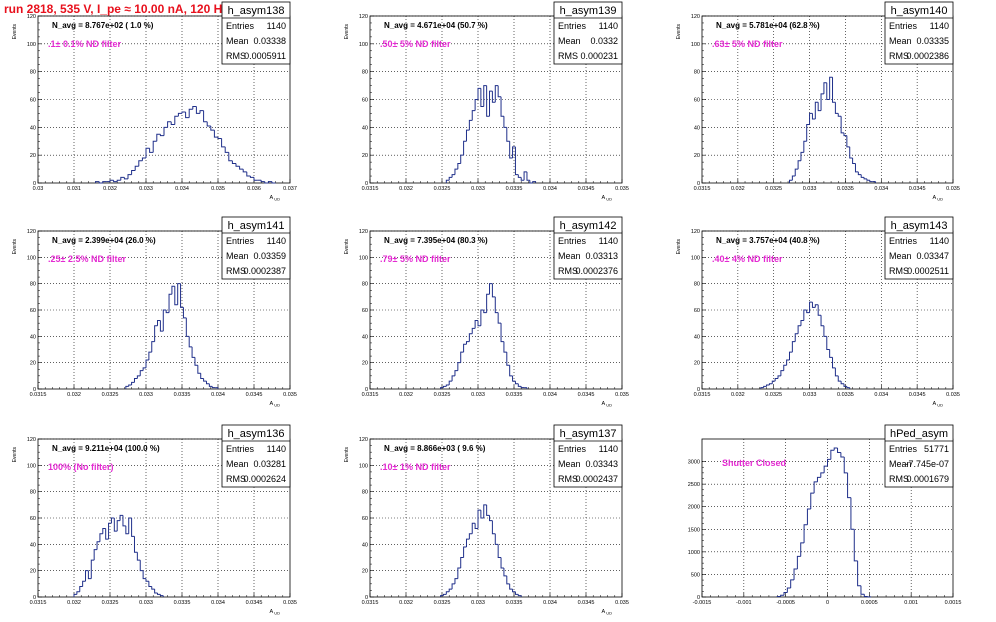 Image resolution: width=996 pixels, height=622 pixels. I want to click on stats-value: 1140, so click(939, 241).